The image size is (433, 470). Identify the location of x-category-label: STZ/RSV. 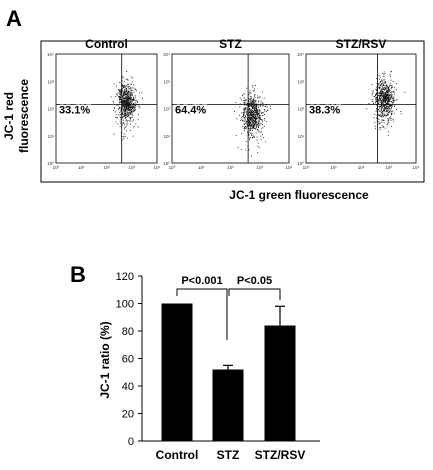
(280, 455).